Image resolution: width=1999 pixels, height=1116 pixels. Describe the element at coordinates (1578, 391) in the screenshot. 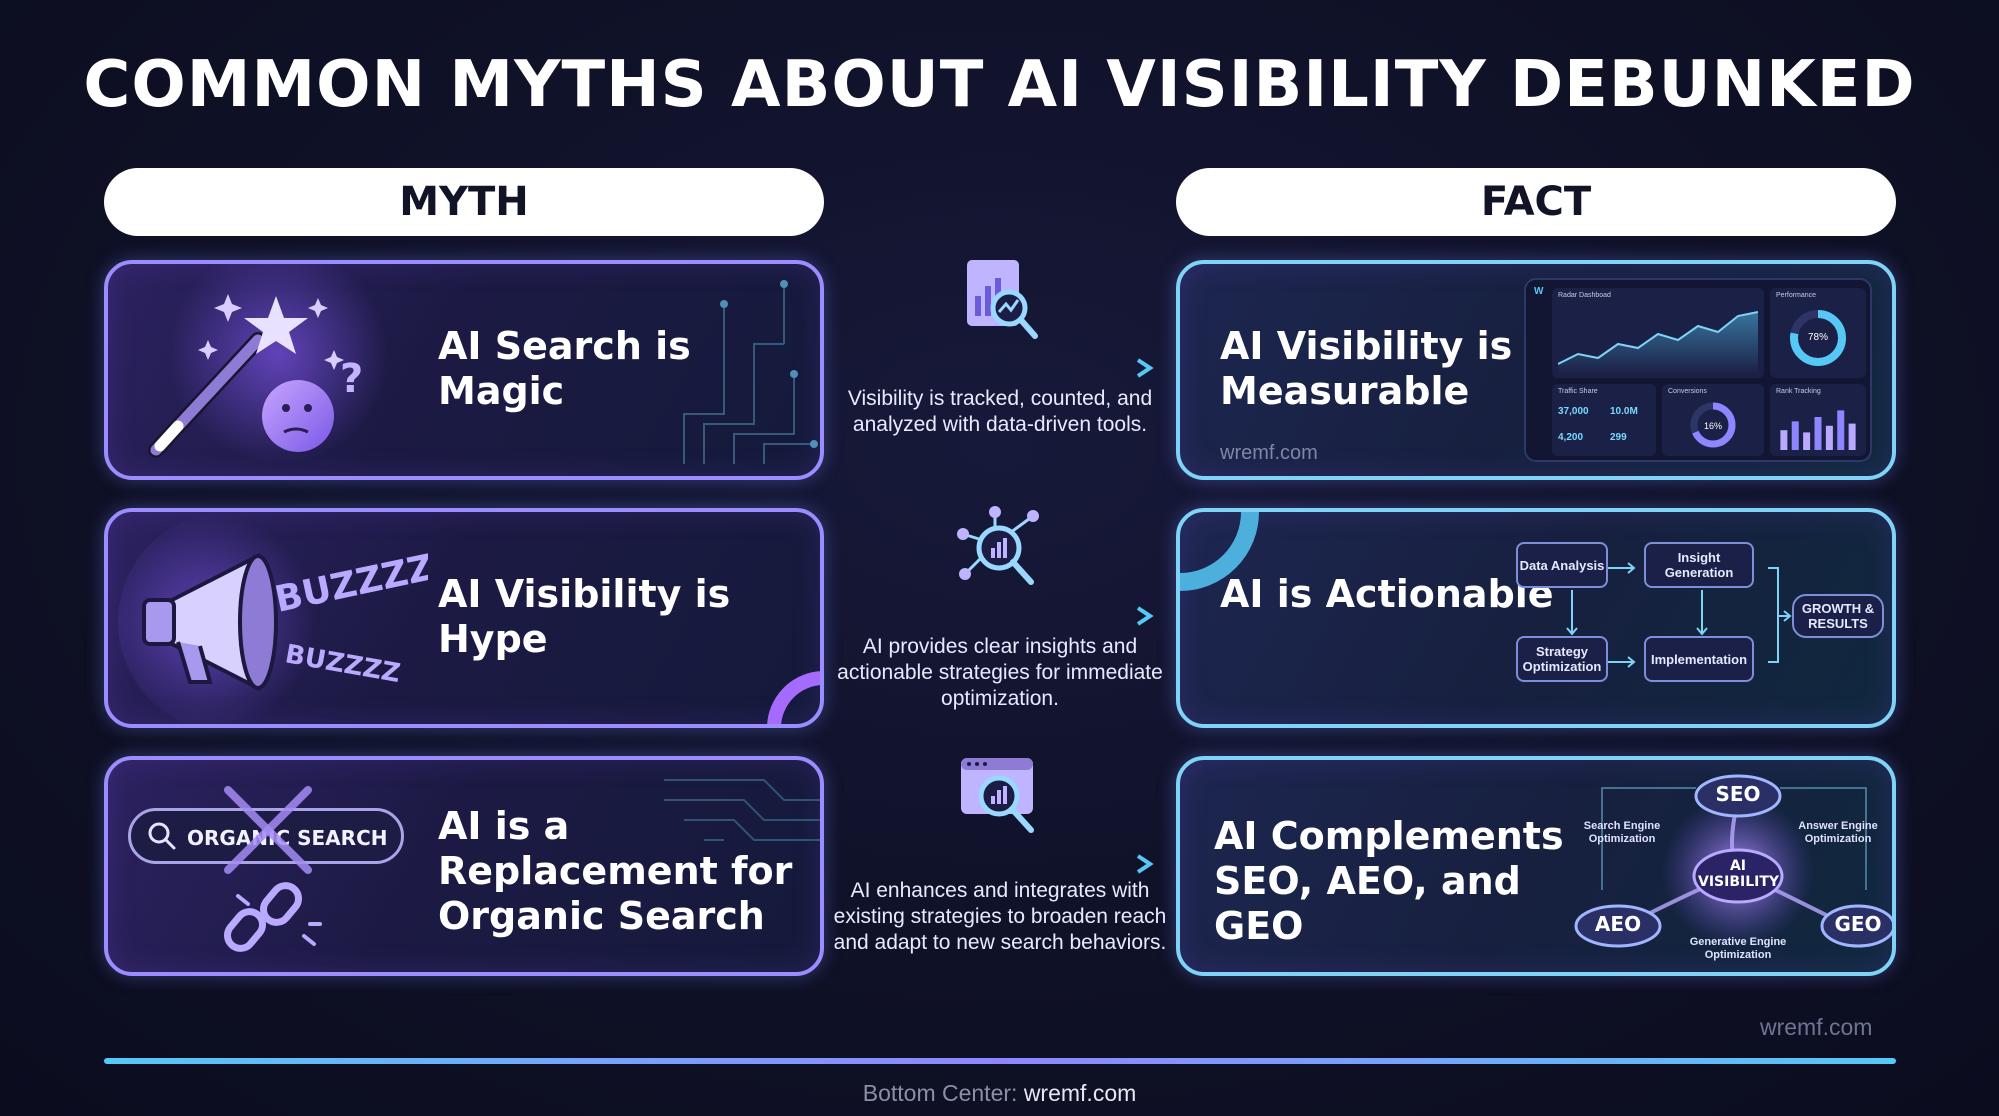

I see `panel-label: Traffic Share` at that location.